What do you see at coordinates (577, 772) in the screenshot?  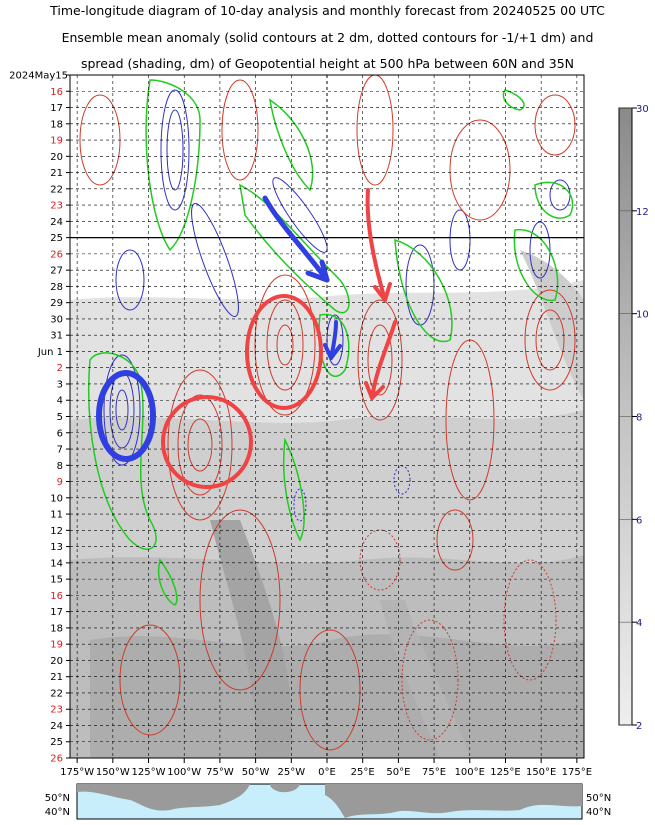 I see `x-tick-label: 175°E` at bounding box center [577, 772].